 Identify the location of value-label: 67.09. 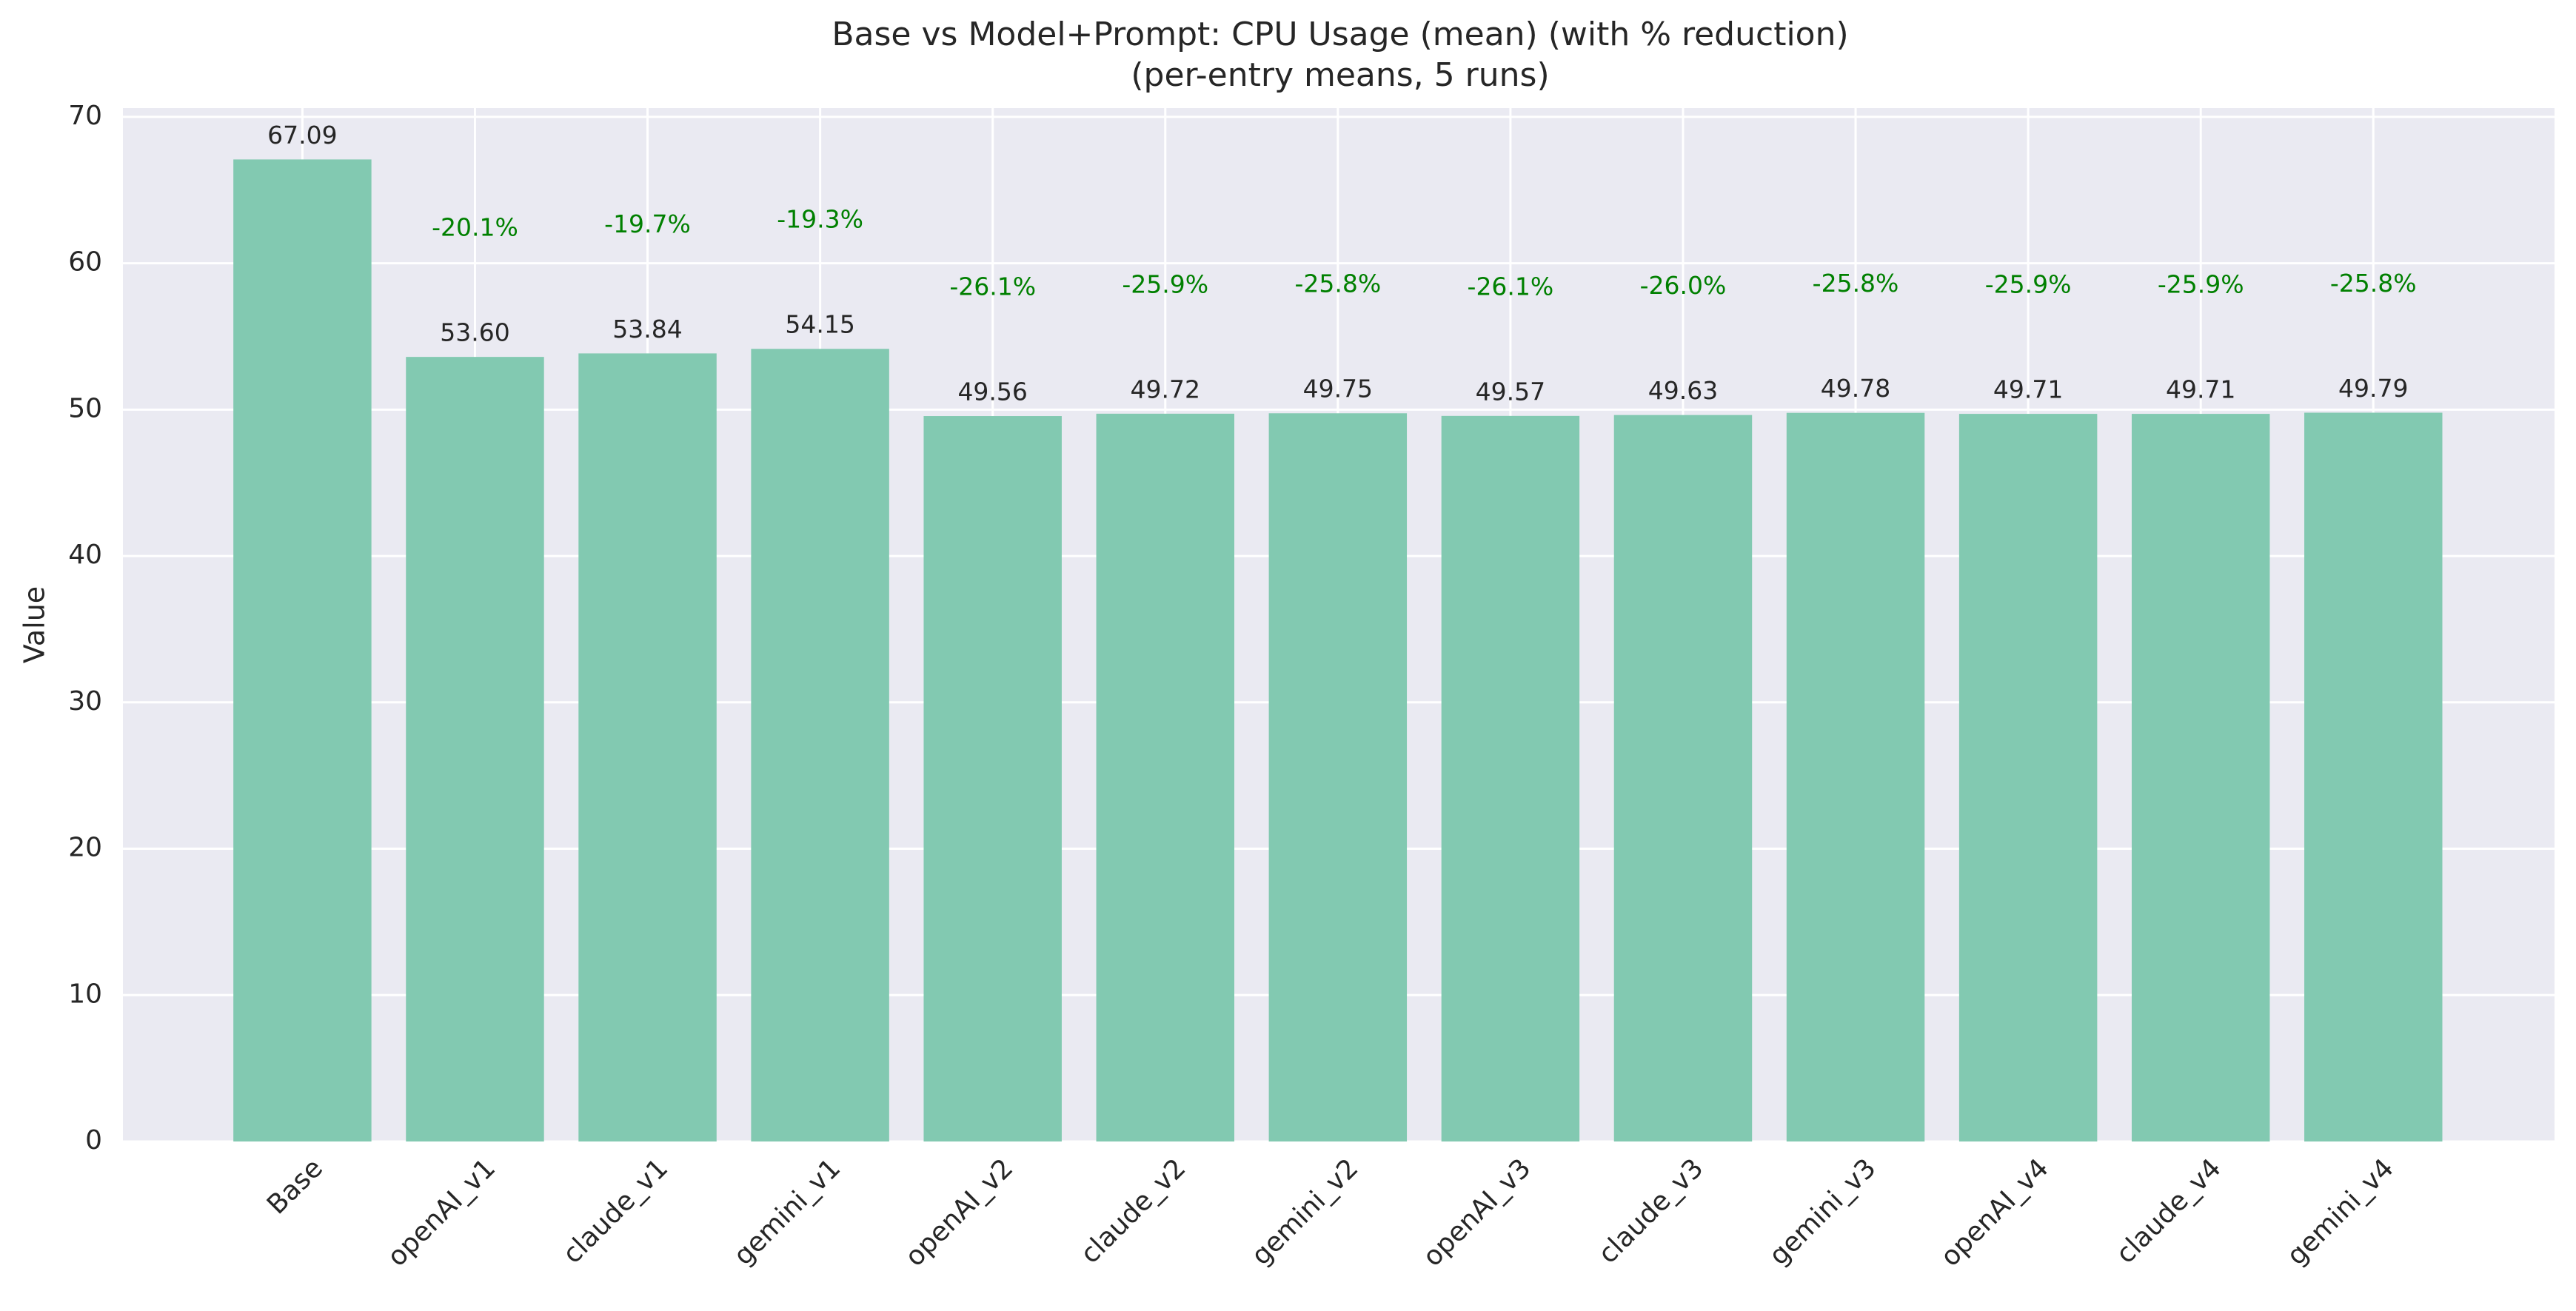
(302, 135).